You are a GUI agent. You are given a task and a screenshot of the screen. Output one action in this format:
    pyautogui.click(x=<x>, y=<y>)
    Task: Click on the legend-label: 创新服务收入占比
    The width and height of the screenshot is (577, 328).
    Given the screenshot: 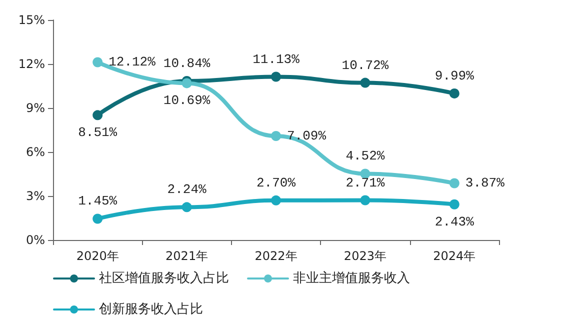 What is the action you would take?
    pyautogui.click(x=151, y=309)
    